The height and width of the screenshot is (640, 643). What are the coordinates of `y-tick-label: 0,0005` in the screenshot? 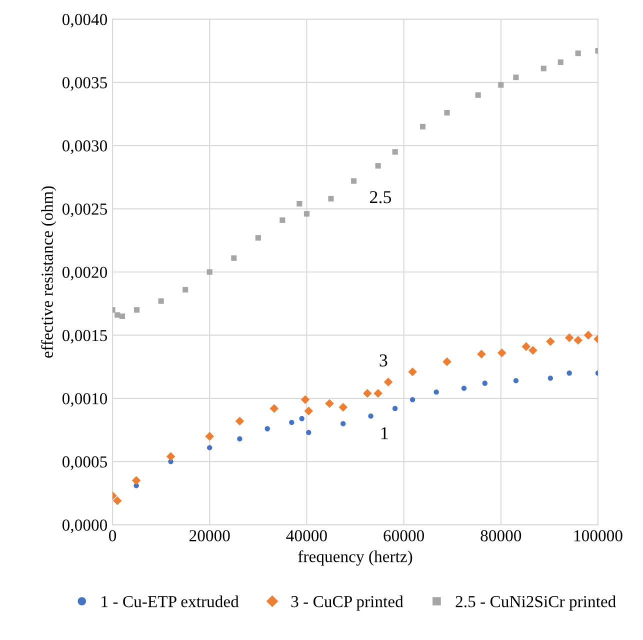 It's located at (85, 463).